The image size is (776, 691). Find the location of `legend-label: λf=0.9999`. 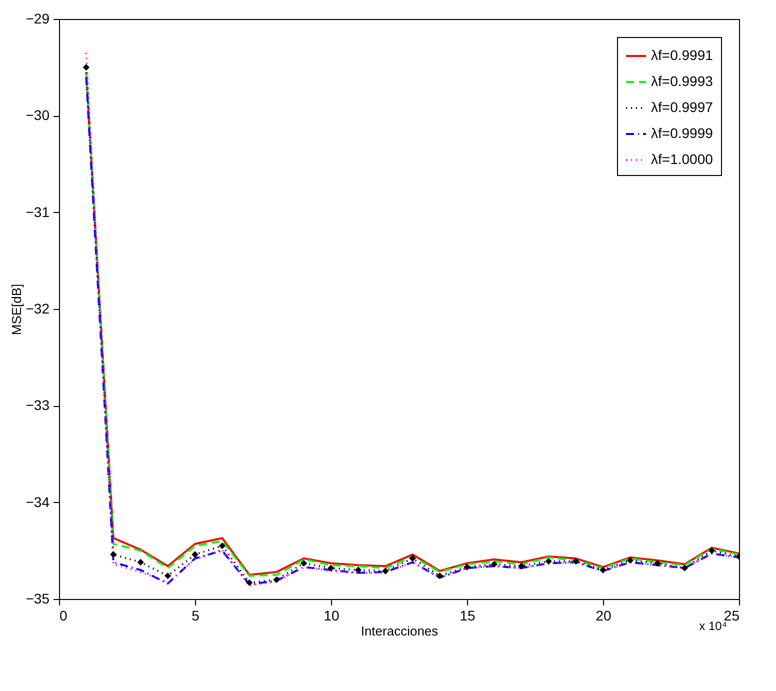

legend-label: λf=0.9999 is located at coordinates (682, 133).